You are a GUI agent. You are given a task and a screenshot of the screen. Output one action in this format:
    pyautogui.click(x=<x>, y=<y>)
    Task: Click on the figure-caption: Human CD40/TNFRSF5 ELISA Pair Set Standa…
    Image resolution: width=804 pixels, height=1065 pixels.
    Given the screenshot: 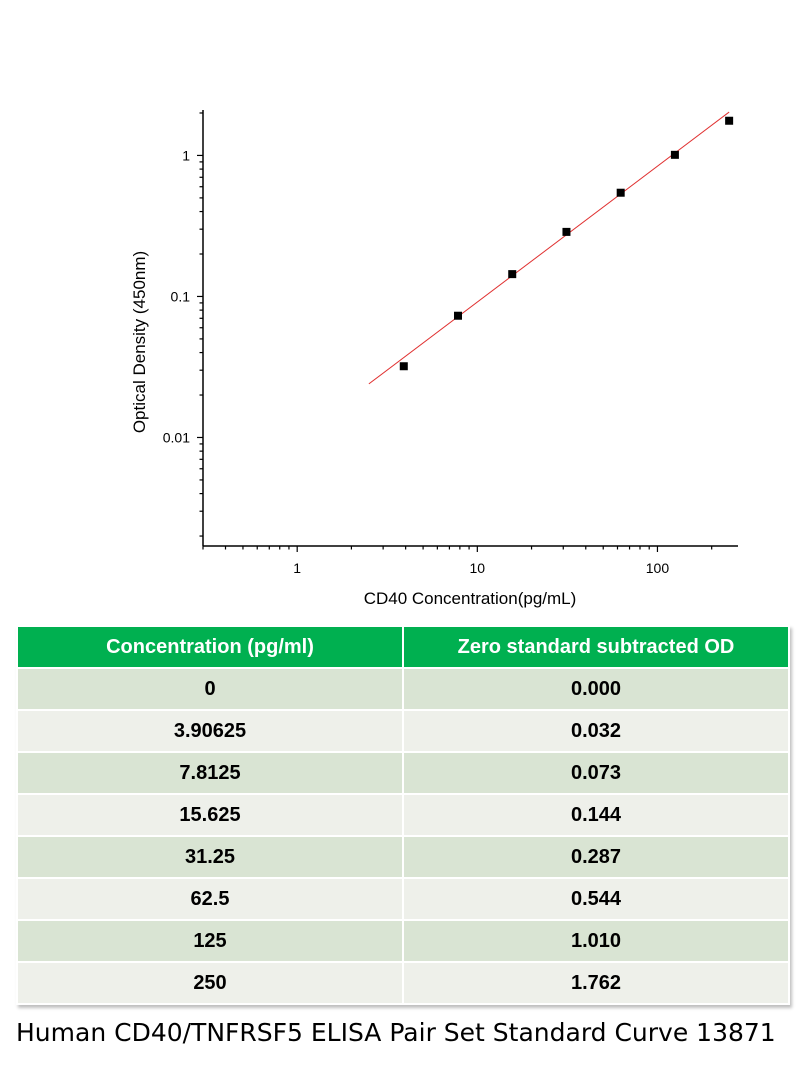 What is the action you would take?
    pyautogui.click(x=396, y=1032)
    